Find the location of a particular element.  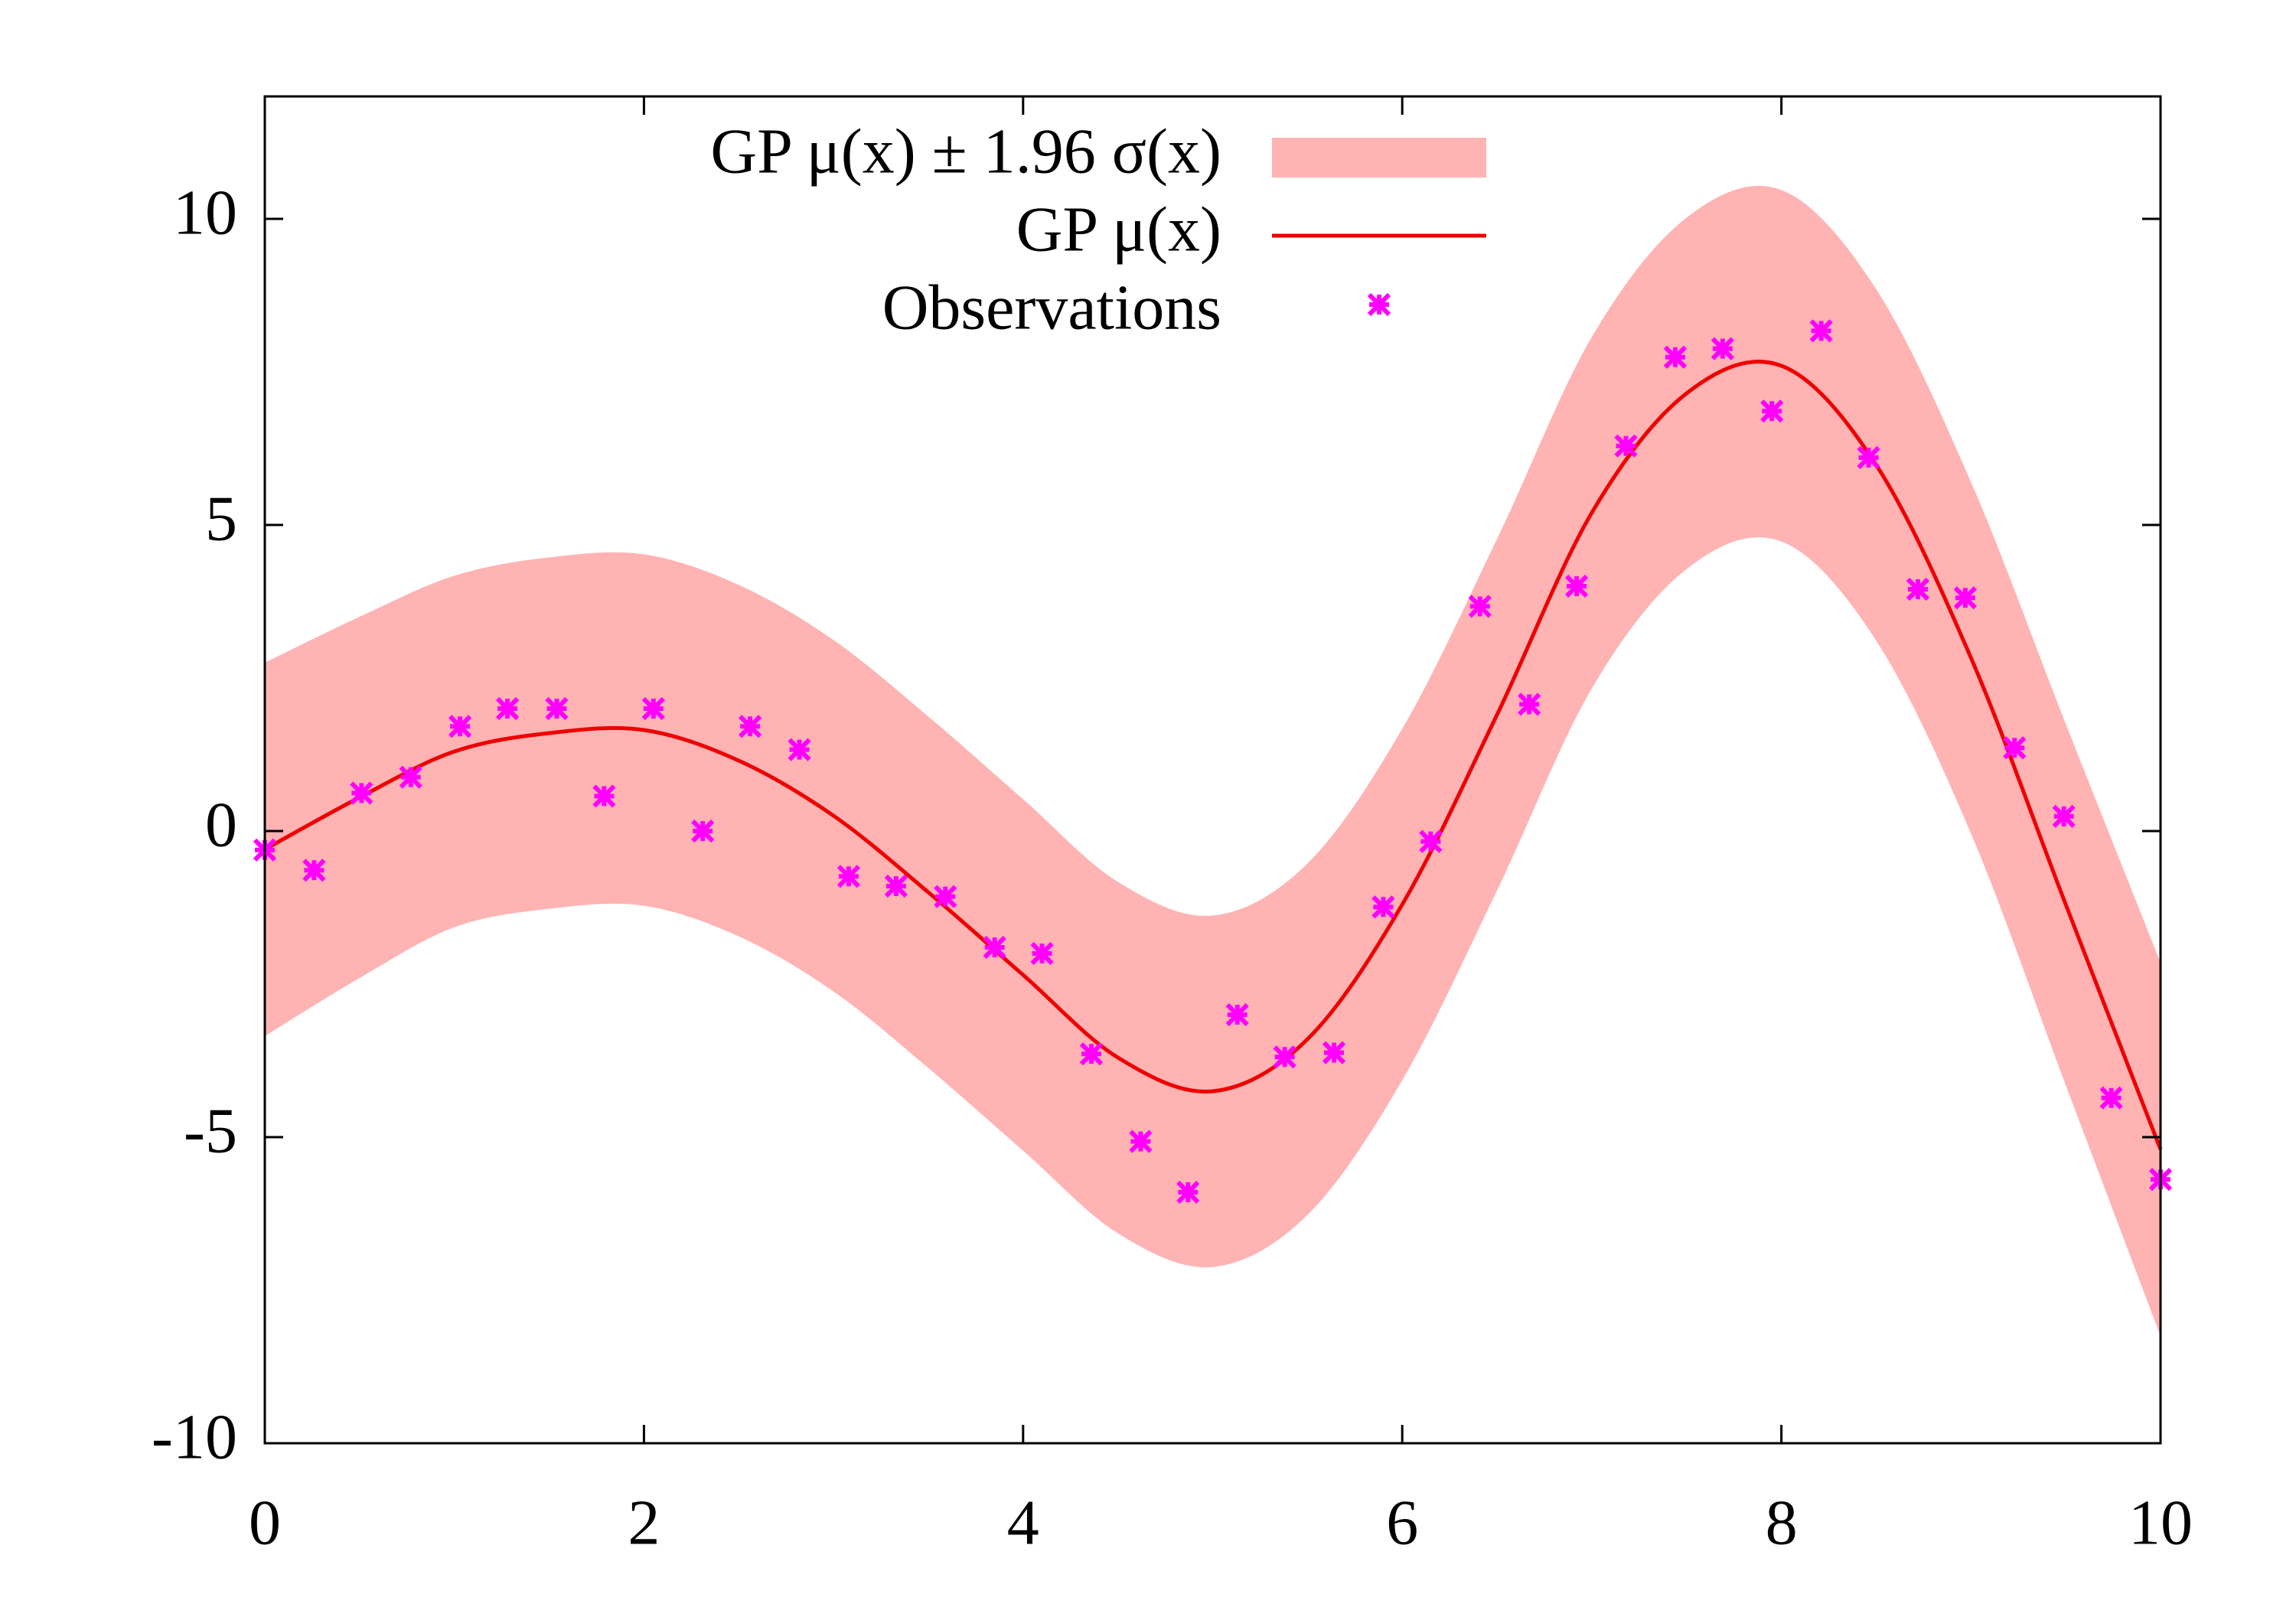

legend: GP μ(x) ± 1.96 σ(x)GP μ(x)Observations is located at coordinates (1098, 229).